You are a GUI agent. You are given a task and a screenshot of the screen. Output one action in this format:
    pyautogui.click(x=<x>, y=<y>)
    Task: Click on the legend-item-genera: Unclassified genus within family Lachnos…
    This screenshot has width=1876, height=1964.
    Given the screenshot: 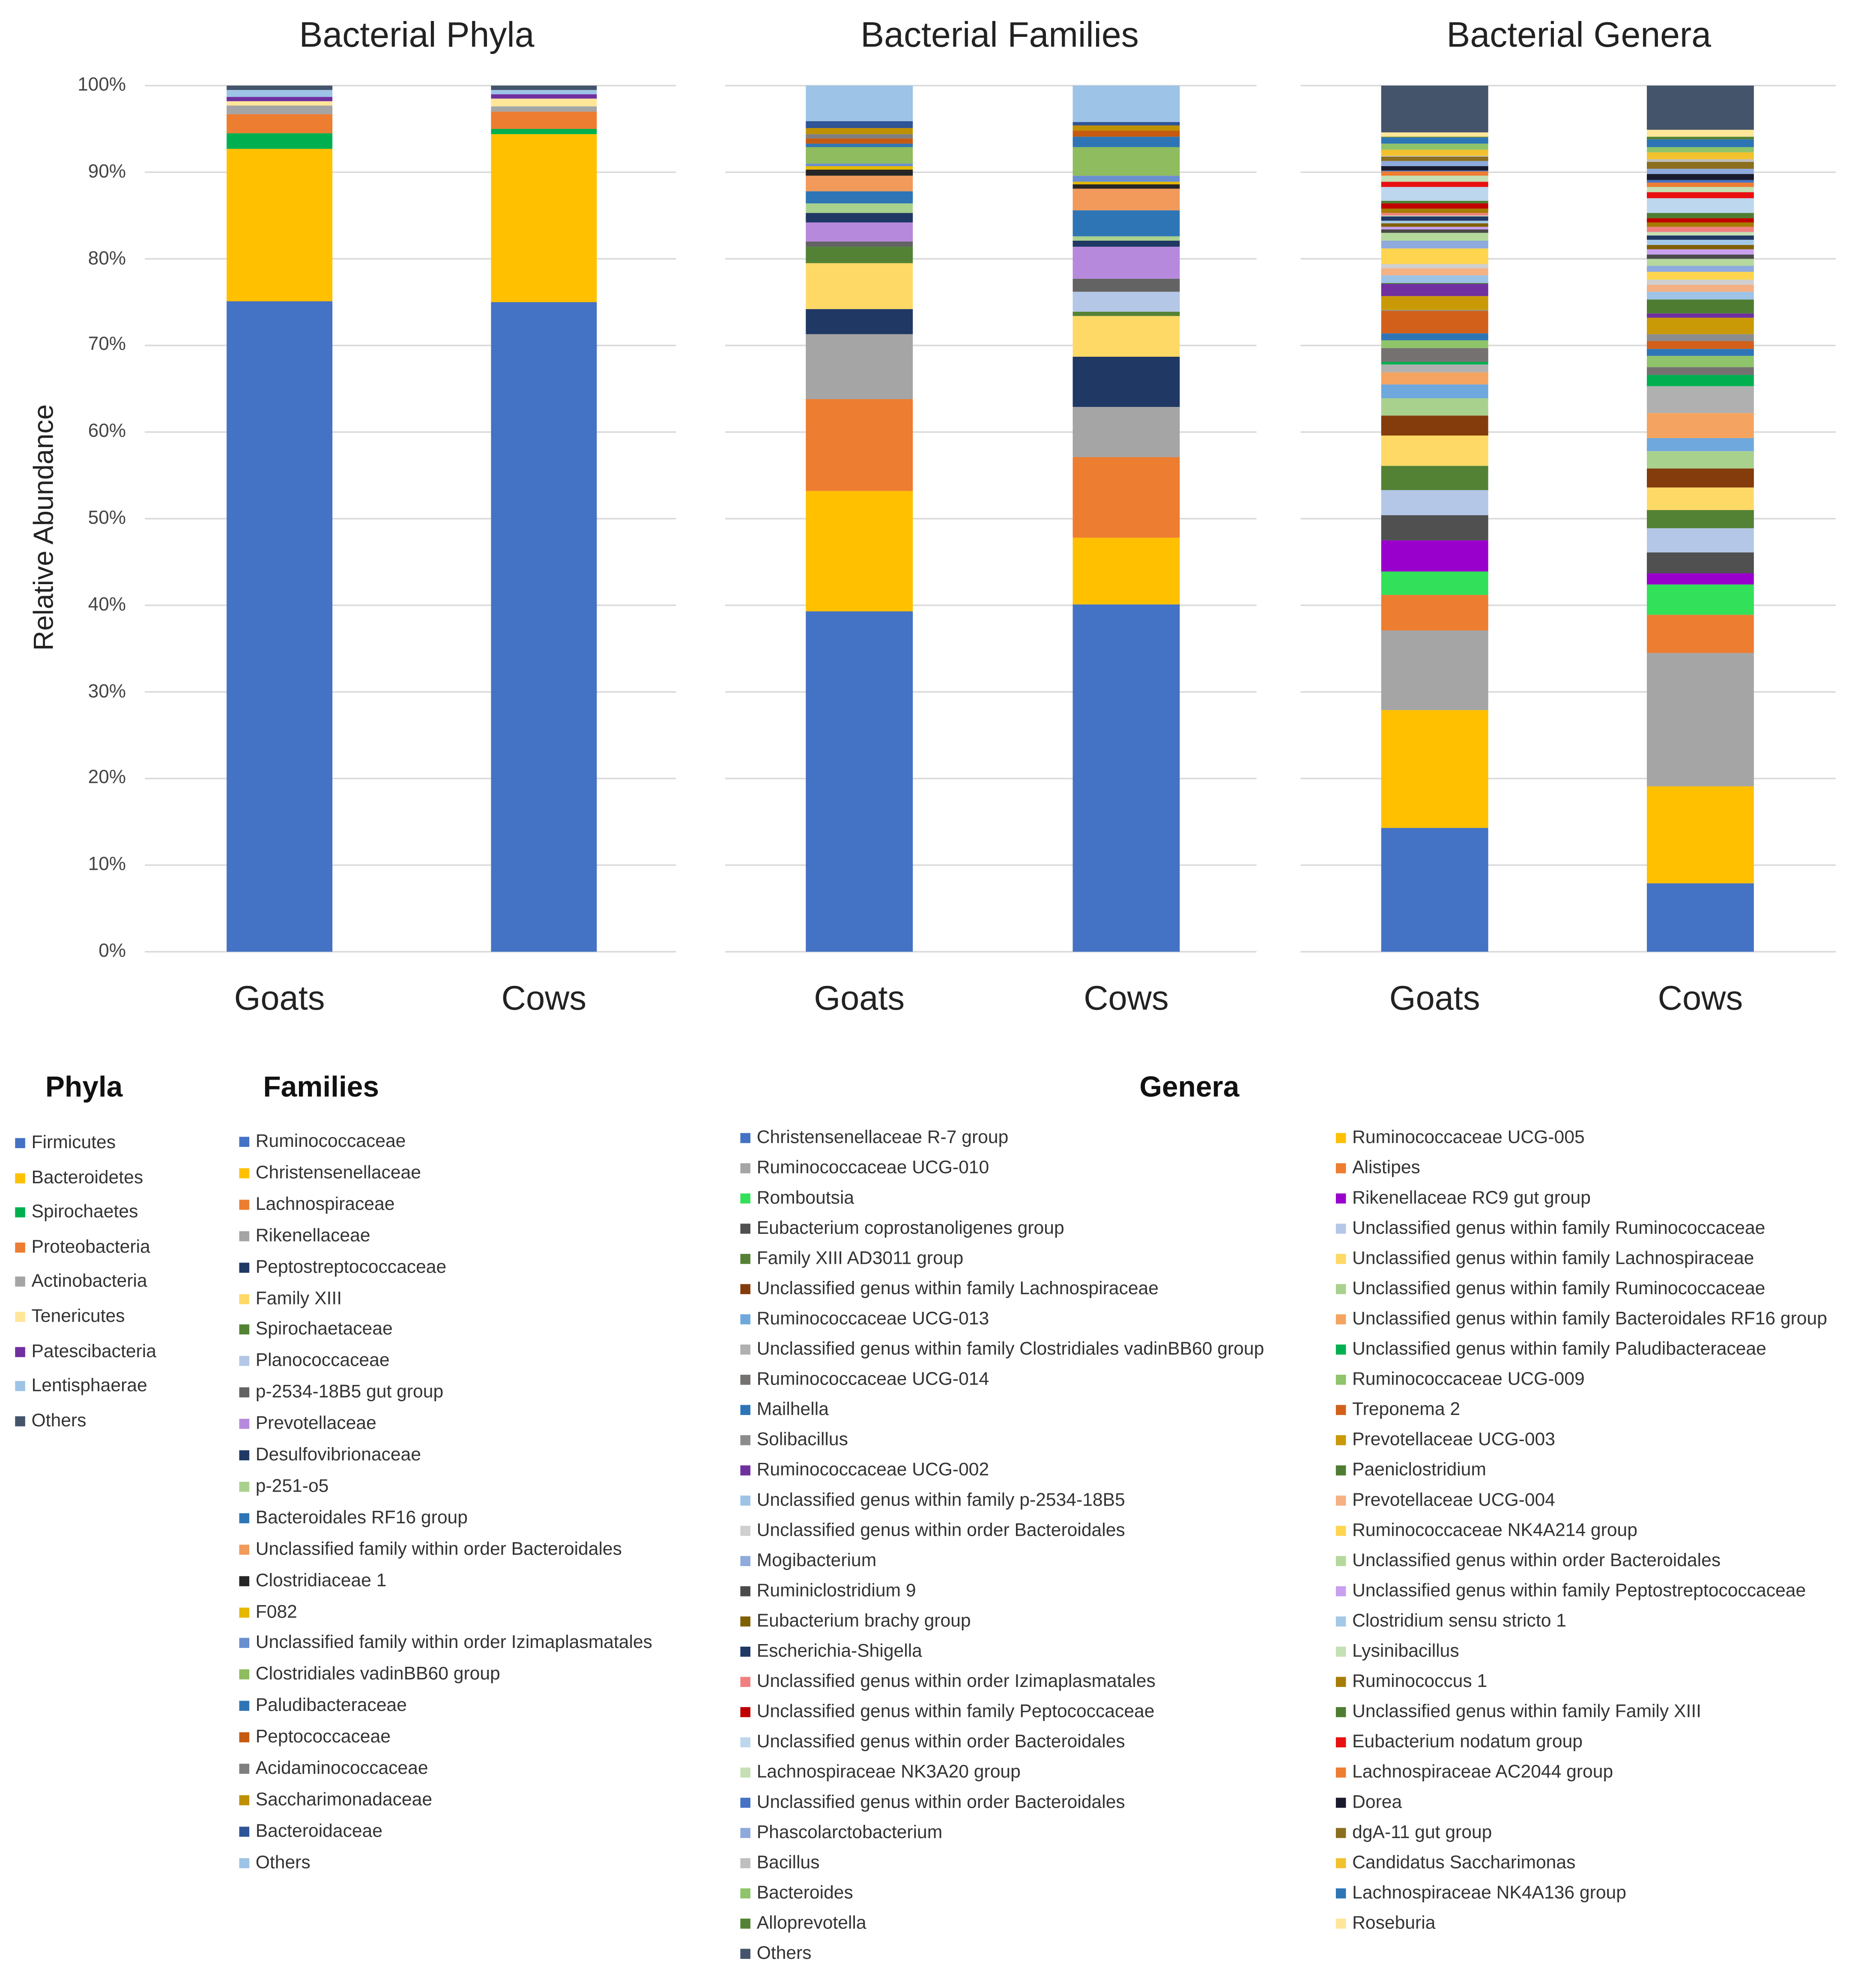 What is the action you would take?
    pyautogui.click(x=950, y=1289)
    